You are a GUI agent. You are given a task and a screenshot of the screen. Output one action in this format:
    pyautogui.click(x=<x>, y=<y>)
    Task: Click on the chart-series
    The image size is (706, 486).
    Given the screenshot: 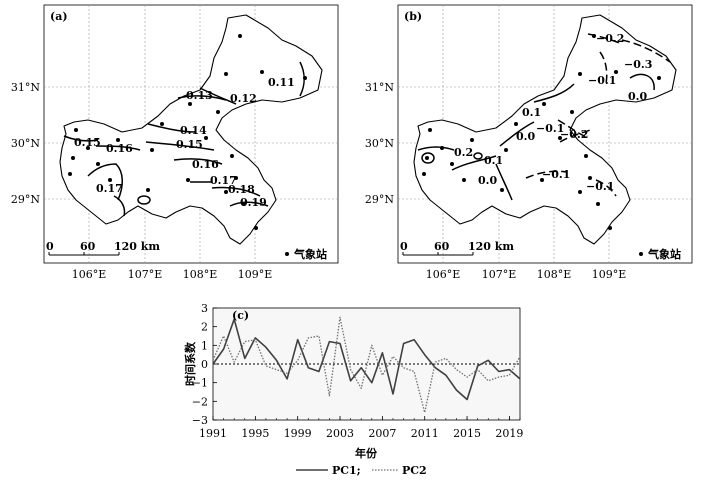 What is the action you would take?
    pyautogui.click(x=366, y=365)
    